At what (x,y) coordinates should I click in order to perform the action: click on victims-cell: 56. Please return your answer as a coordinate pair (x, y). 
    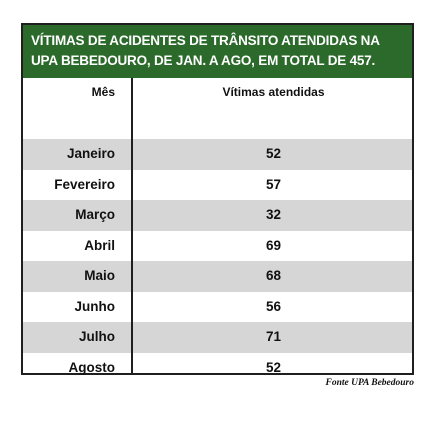
    Looking at the image, I should click on (273, 306).